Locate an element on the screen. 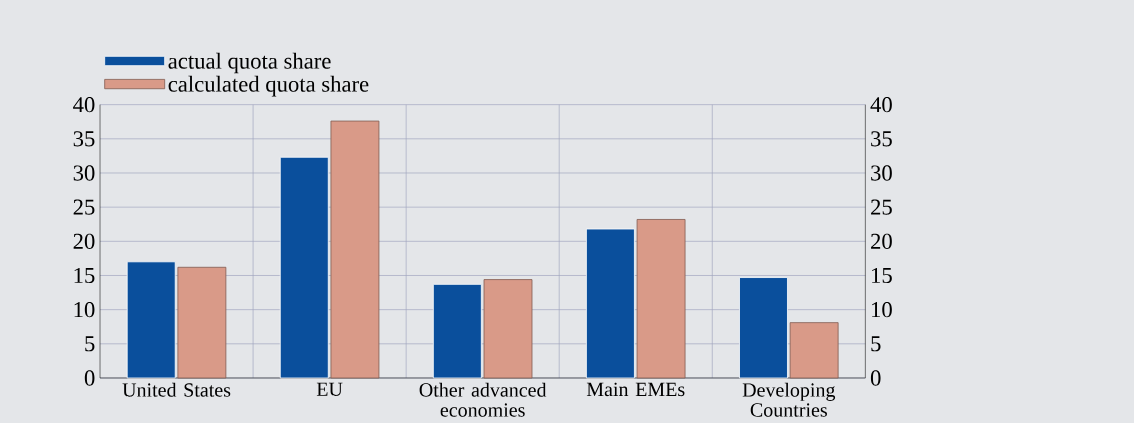  y2-tick-label: 35 is located at coordinates (881, 139).